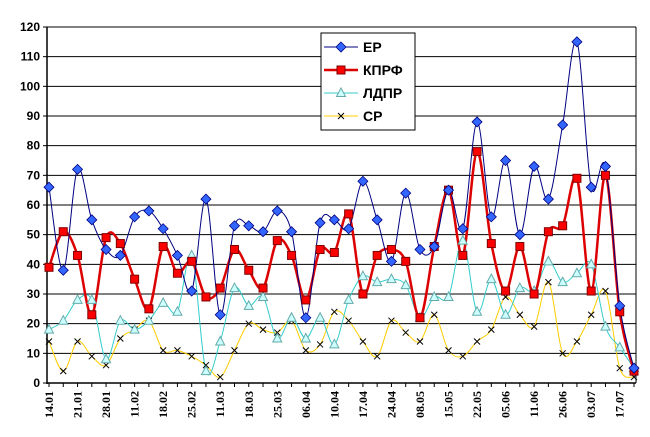 This screenshot has height=437, width=650. I want to click on y-tick-label: 10, so click(34, 353).